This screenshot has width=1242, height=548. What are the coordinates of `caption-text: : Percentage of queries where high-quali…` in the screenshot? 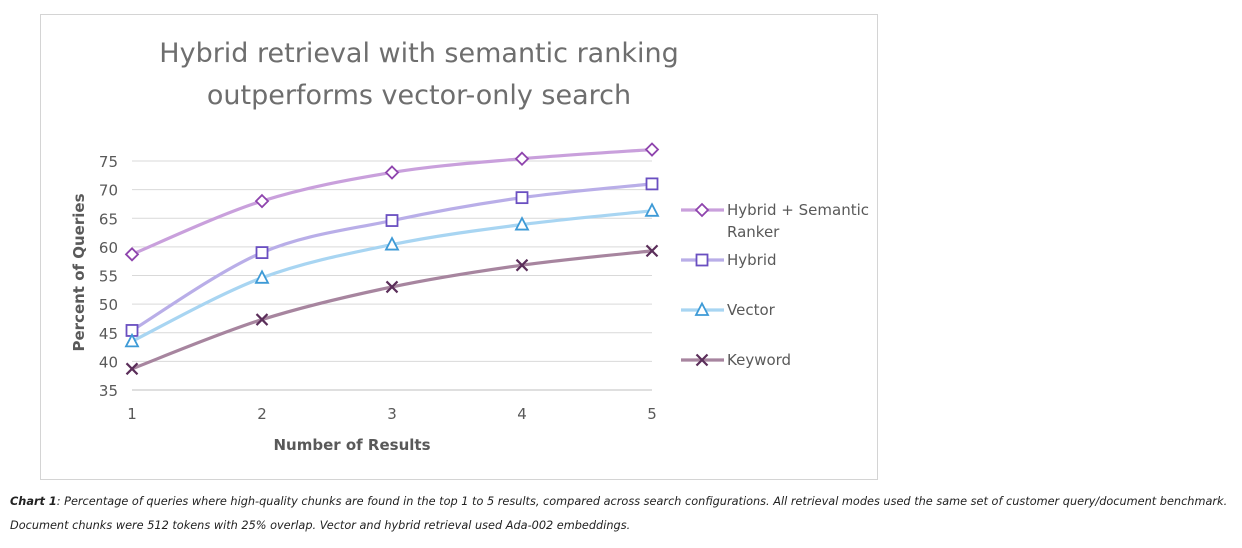 It's located at (619, 513).